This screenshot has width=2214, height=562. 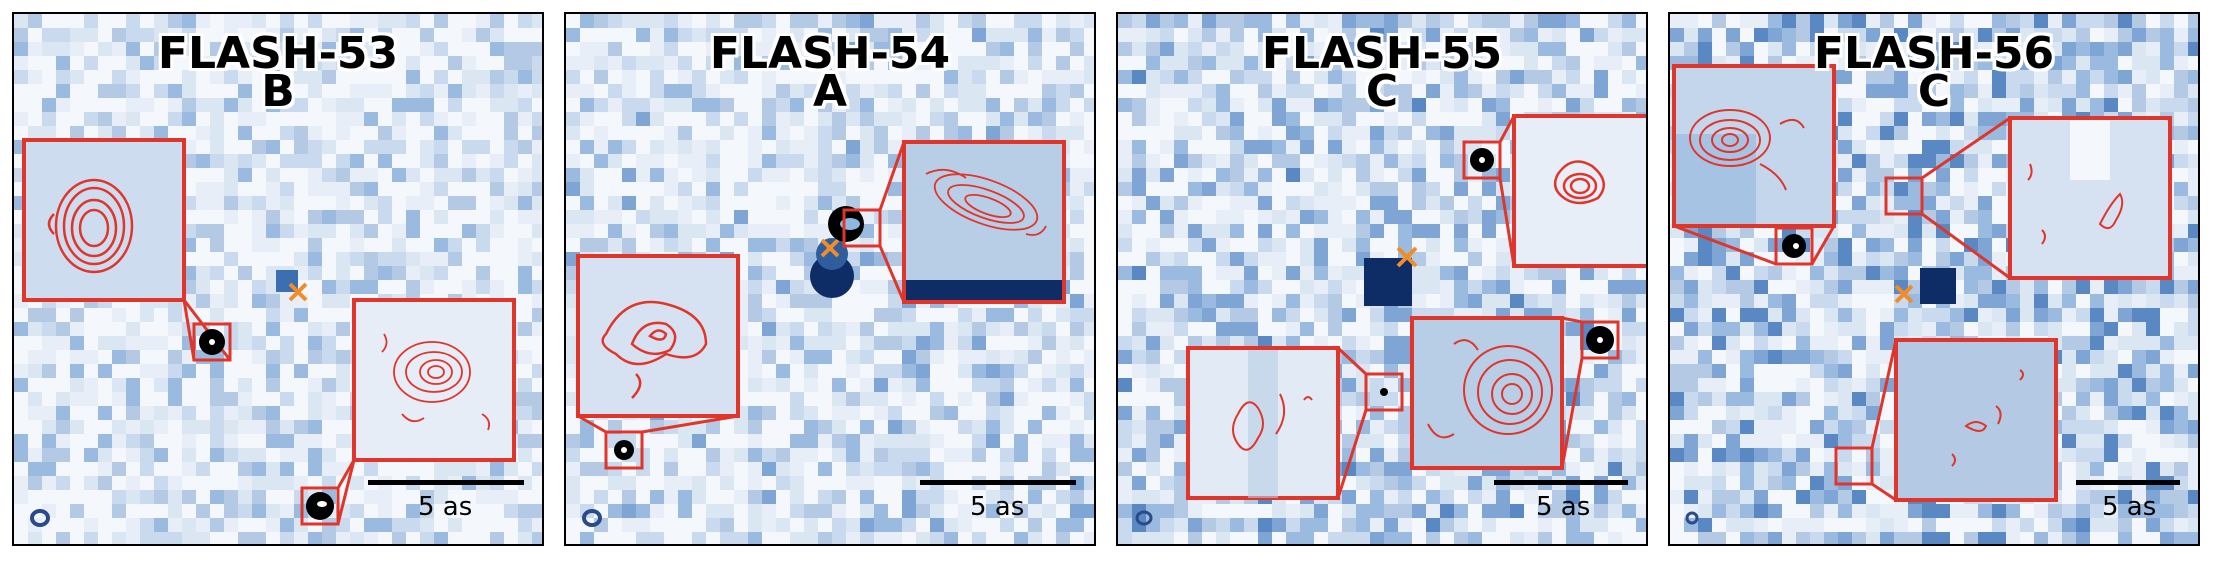 I want to click on companion-source, so click(x=1384, y=392).